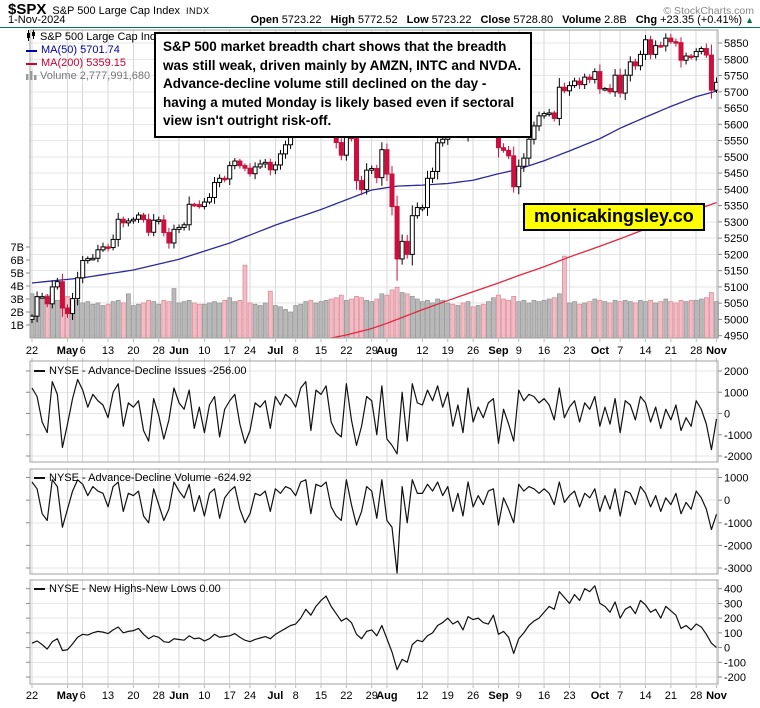 This screenshot has width=760, height=708. I want to click on close-value: 5728.80, so click(533, 20).